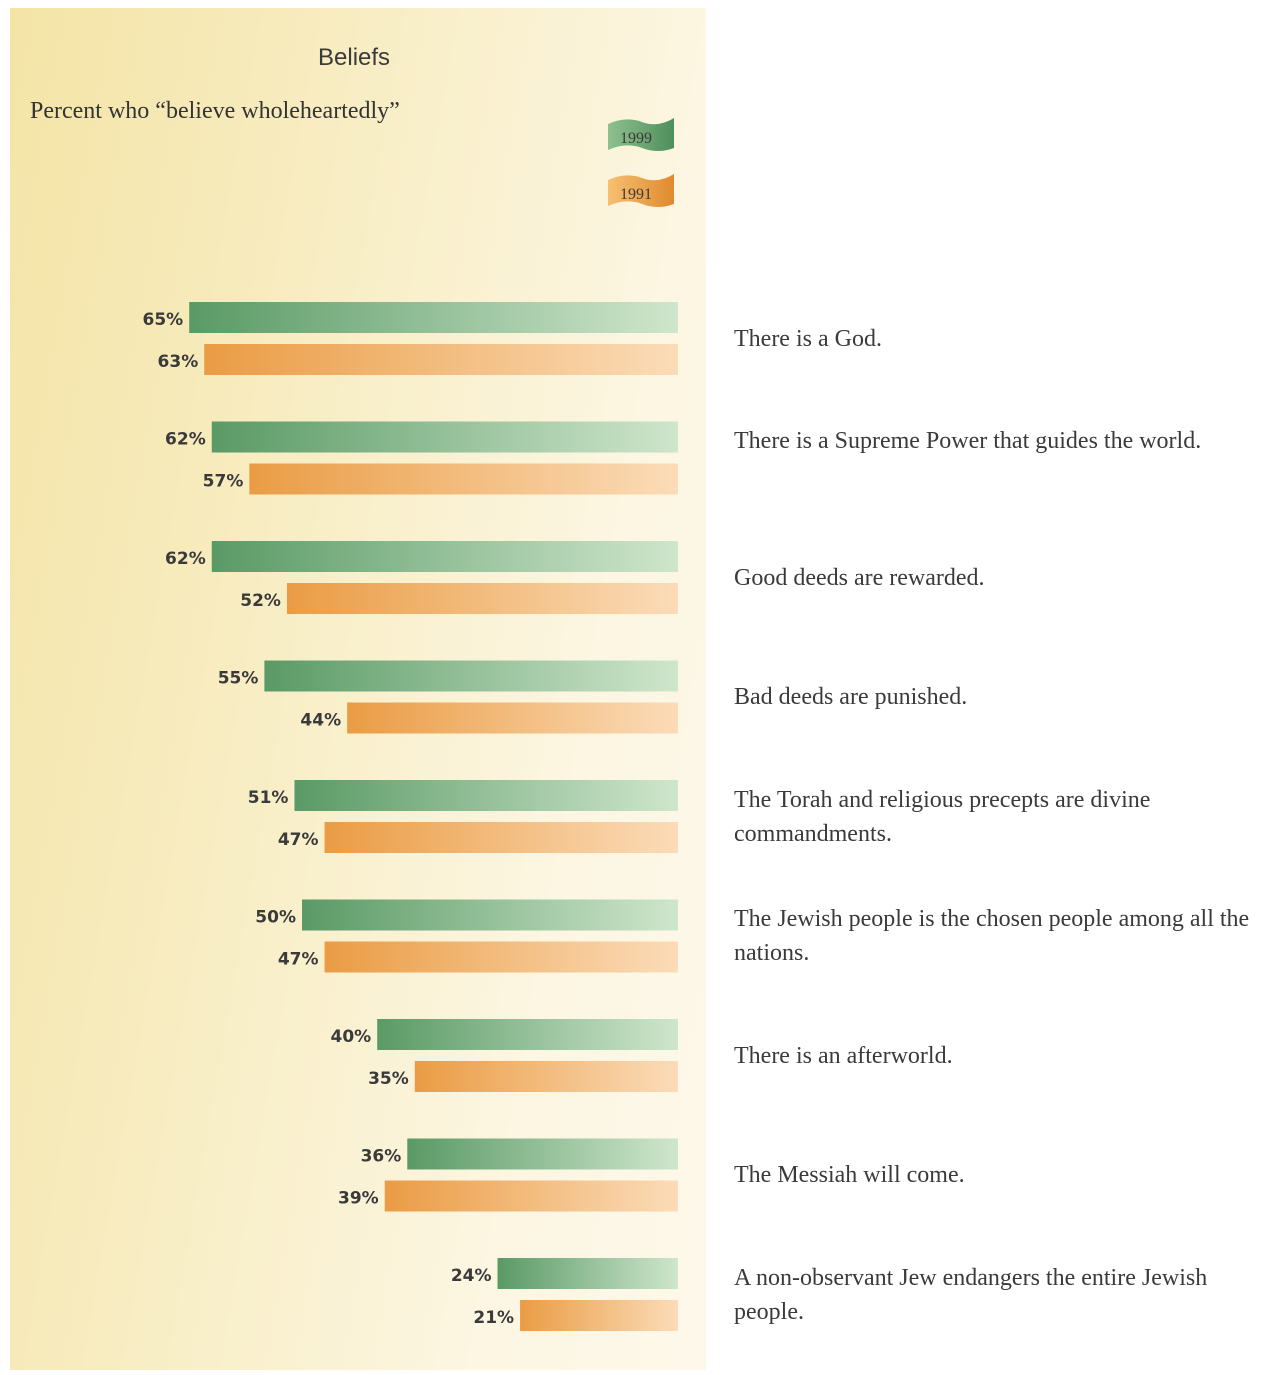 The image size is (1263, 1375). What do you see at coordinates (162, 320) in the screenshot?
I see `value-label-1999-1: 65%` at bounding box center [162, 320].